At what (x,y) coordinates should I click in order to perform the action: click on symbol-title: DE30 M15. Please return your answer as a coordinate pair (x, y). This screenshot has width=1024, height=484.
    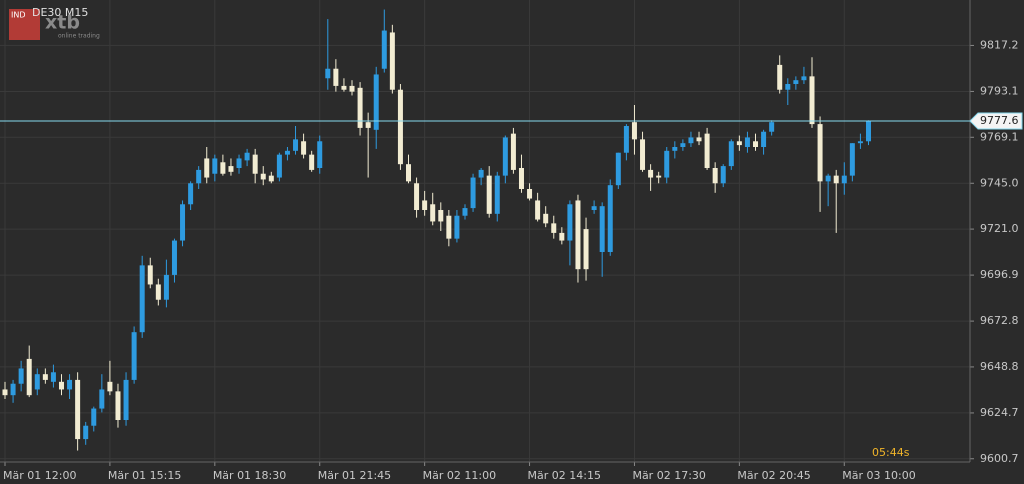
    Looking at the image, I should click on (60, 12).